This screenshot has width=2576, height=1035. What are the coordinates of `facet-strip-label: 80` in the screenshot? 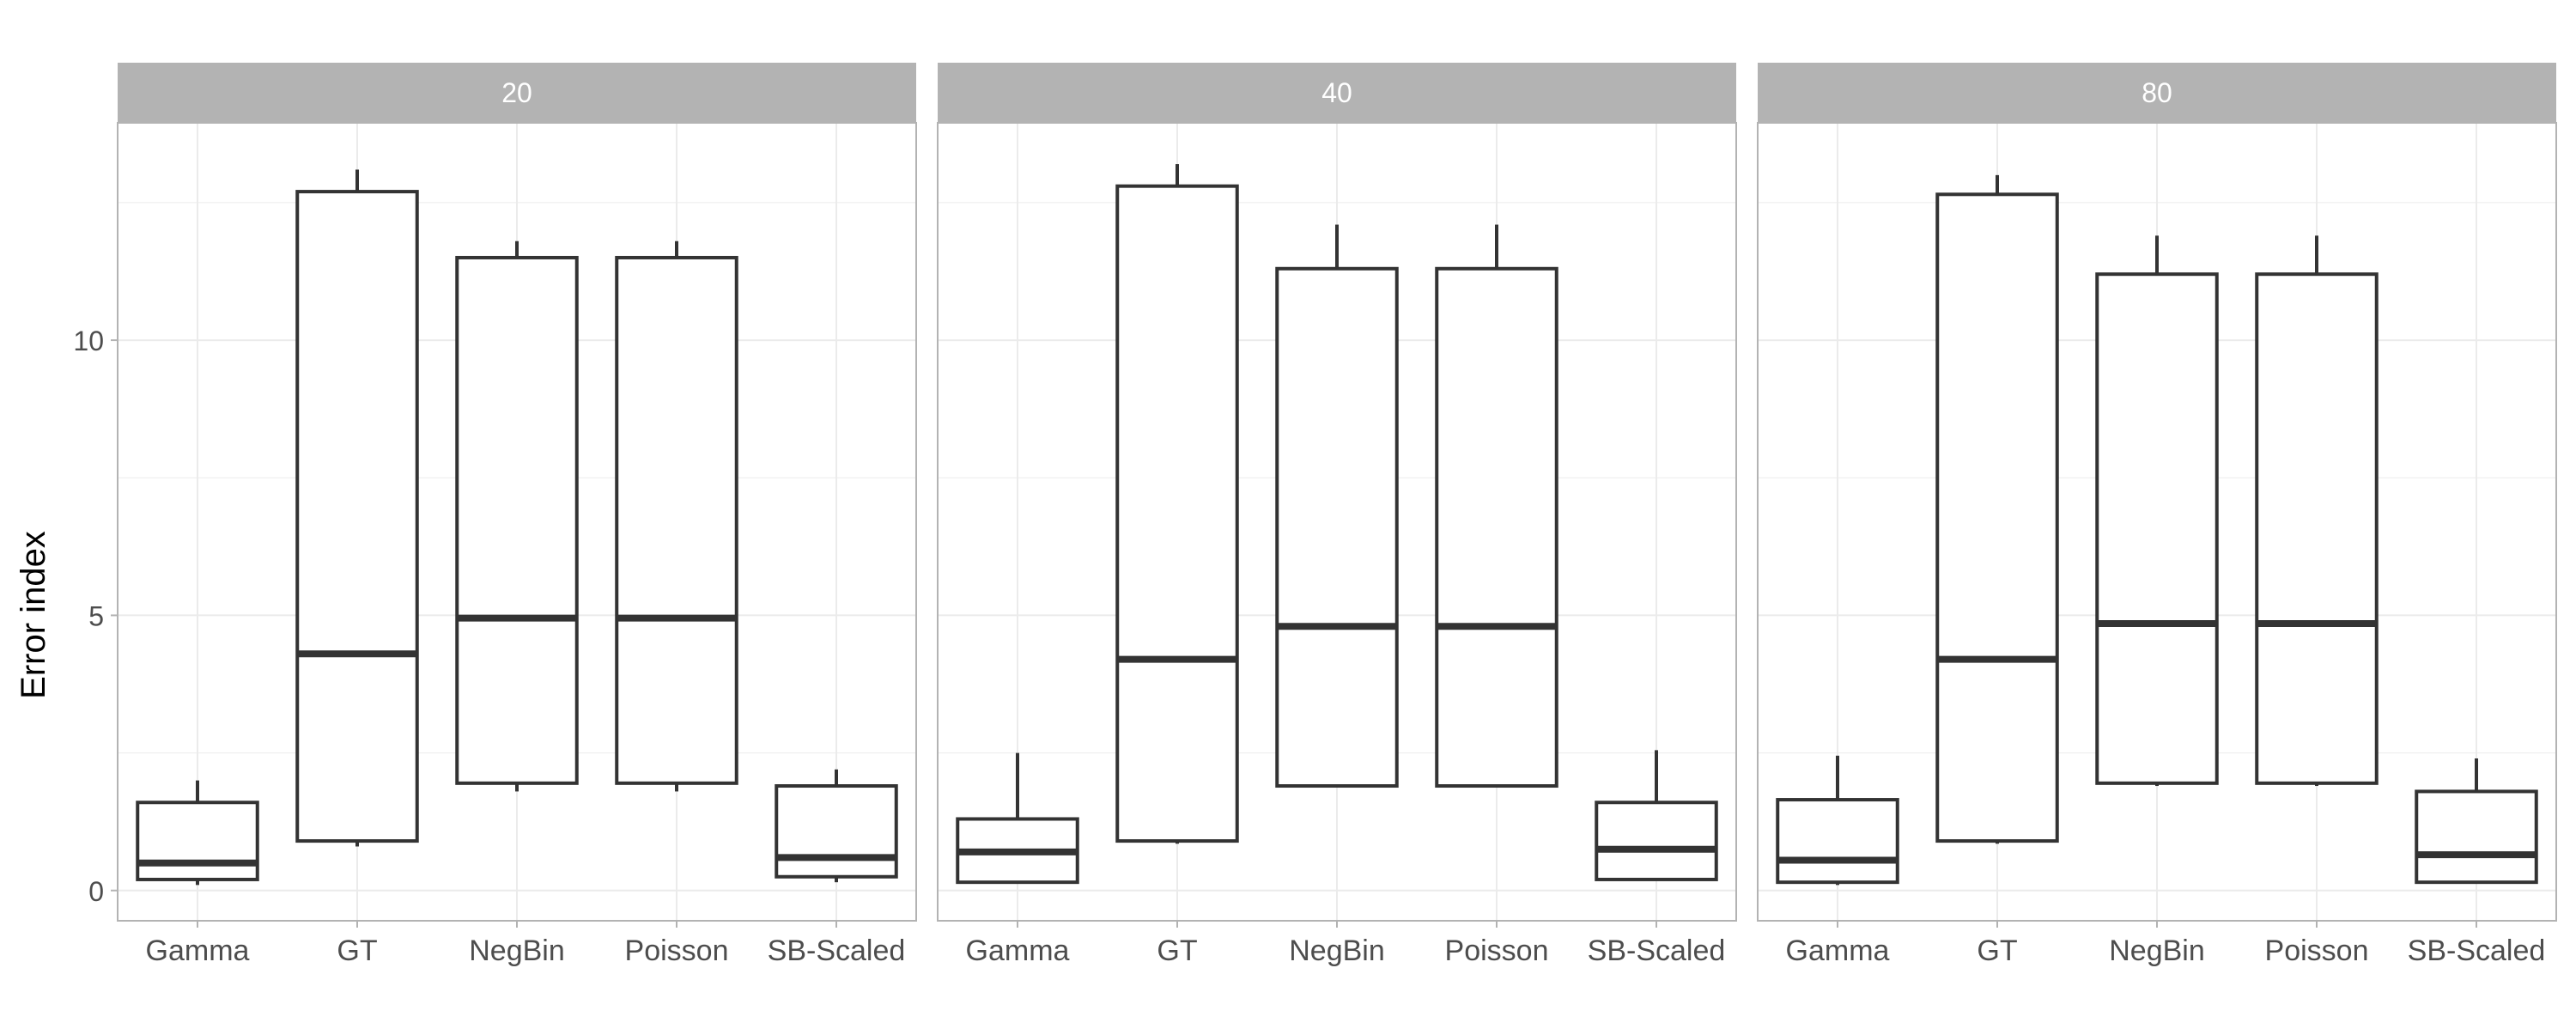 It's located at (2157, 92).